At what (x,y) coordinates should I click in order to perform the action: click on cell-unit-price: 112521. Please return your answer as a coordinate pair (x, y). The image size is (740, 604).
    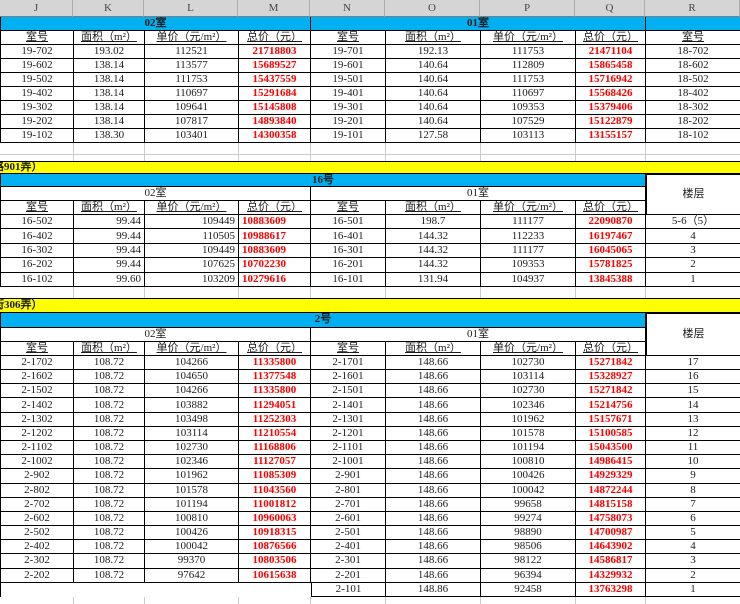
    Looking at the image, I should click on (192, 52).